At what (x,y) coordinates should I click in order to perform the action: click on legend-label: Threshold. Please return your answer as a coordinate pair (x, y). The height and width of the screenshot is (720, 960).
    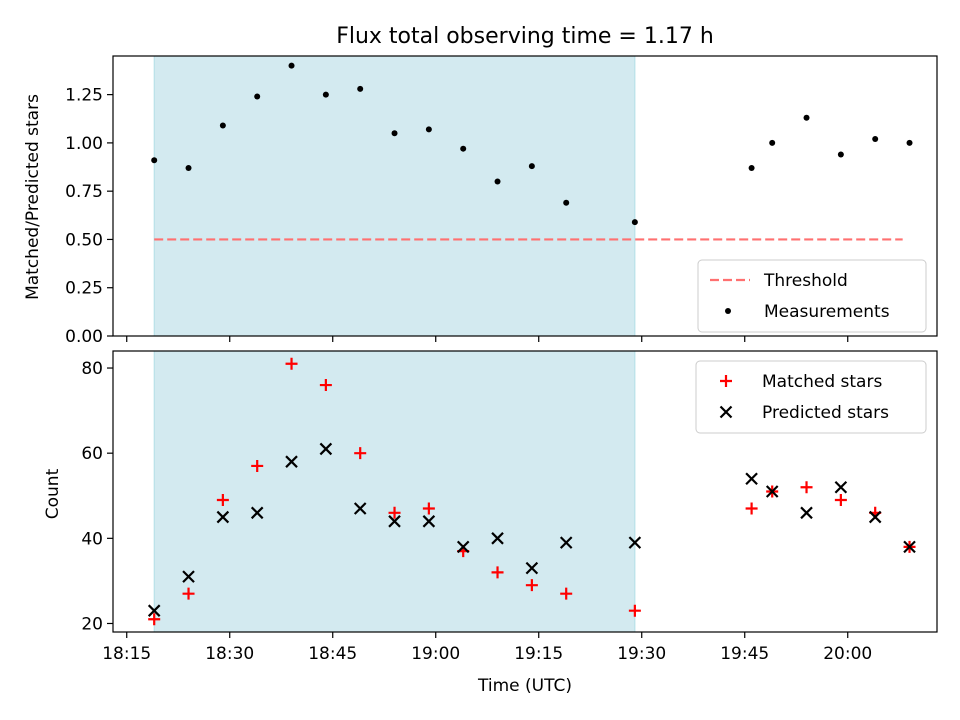
    Looking at the image, I should click on (805, 281).